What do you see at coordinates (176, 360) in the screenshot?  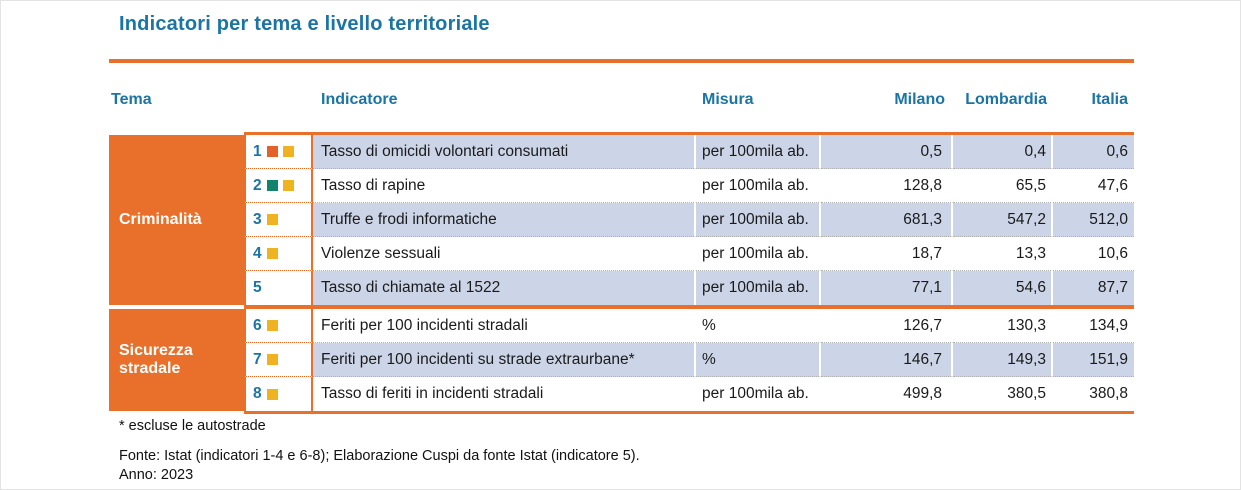 I see `theme-cell-sicurezza-stradale: Sicurezza stradale` at bounding box center [176, 360].